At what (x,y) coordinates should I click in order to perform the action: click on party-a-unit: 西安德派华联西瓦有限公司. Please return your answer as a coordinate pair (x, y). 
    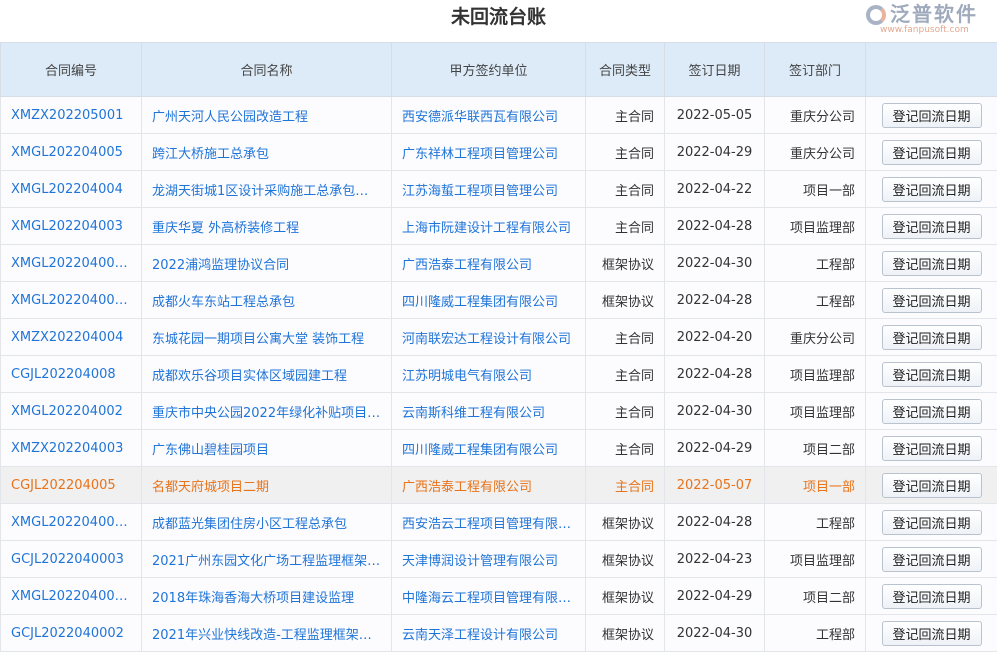
    Looking at the image, I should click on (489, 115).